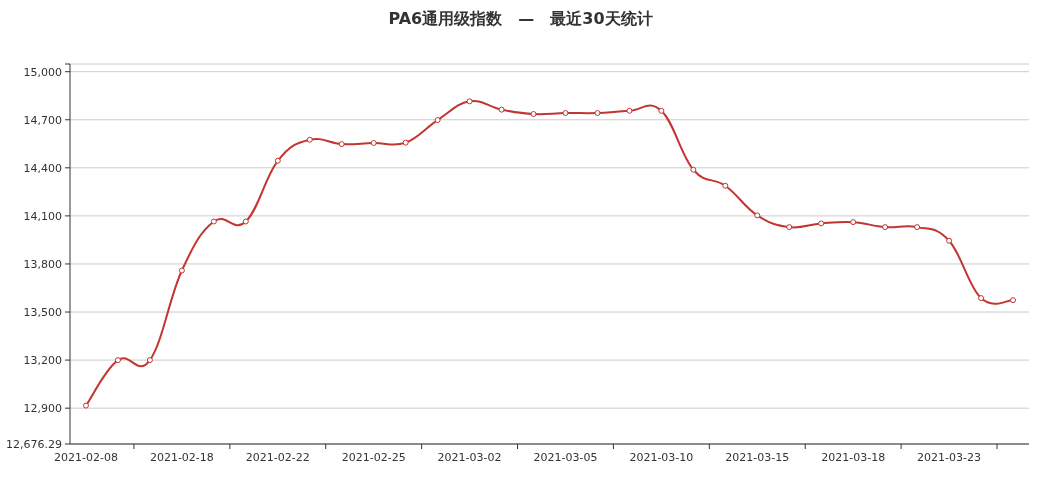  I want to click on y-tick-label: 14,700, so click(42, 120).